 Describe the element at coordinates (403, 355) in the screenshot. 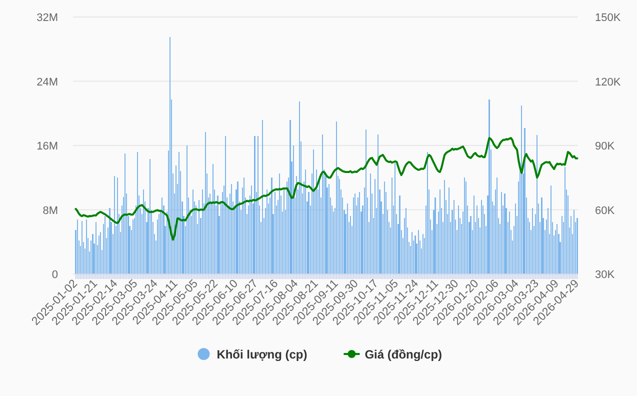

I see `legend-label: Giá (đồng/cp)` at that location.